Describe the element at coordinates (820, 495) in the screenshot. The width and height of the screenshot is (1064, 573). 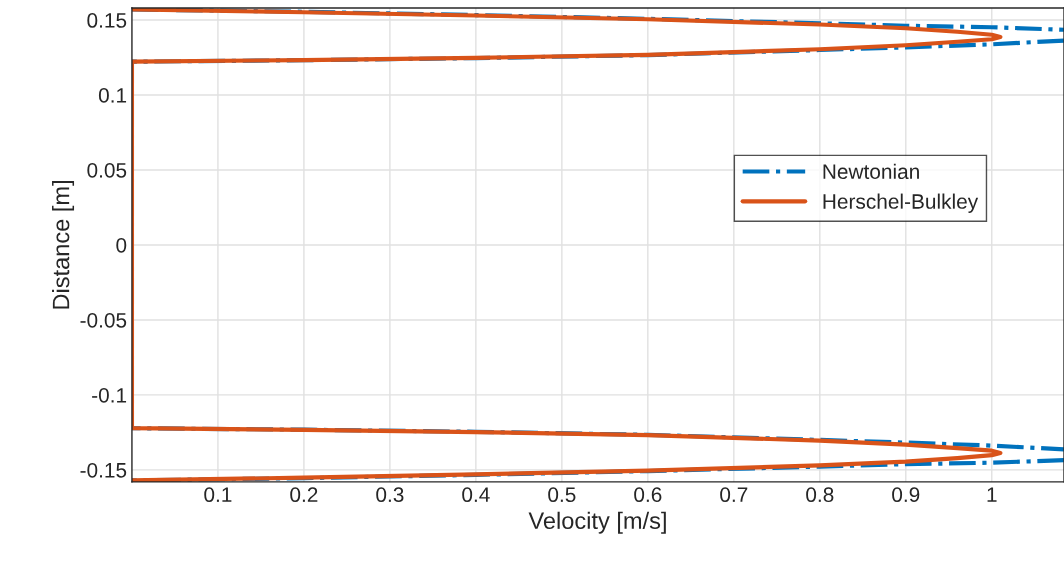
I see `x-tick-label: 0.8` at that location.